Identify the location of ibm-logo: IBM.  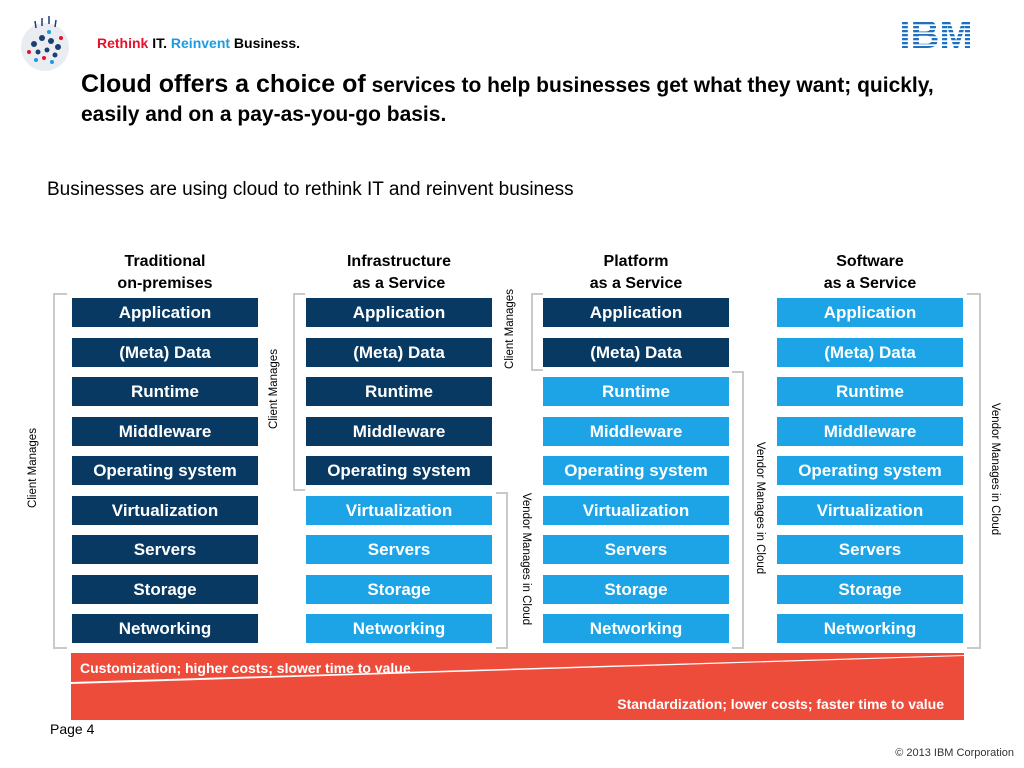
(936, 35).